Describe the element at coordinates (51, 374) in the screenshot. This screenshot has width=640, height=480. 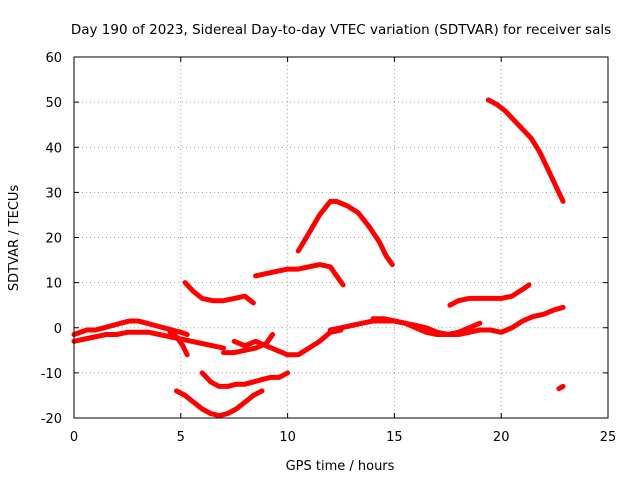
I see `y-tick-label: -10` at that location.